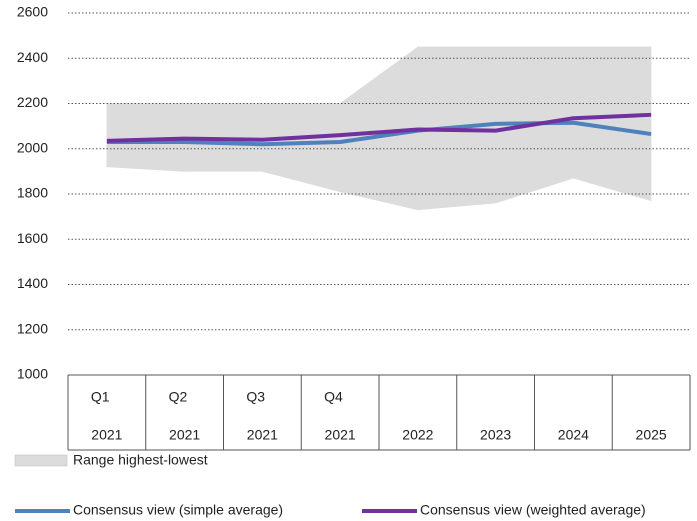 This screenshot has height=521, width=697. Describe the element at coordinates (32, 147) in the screenshot. I see `y-tick-label: 2000` at that location.